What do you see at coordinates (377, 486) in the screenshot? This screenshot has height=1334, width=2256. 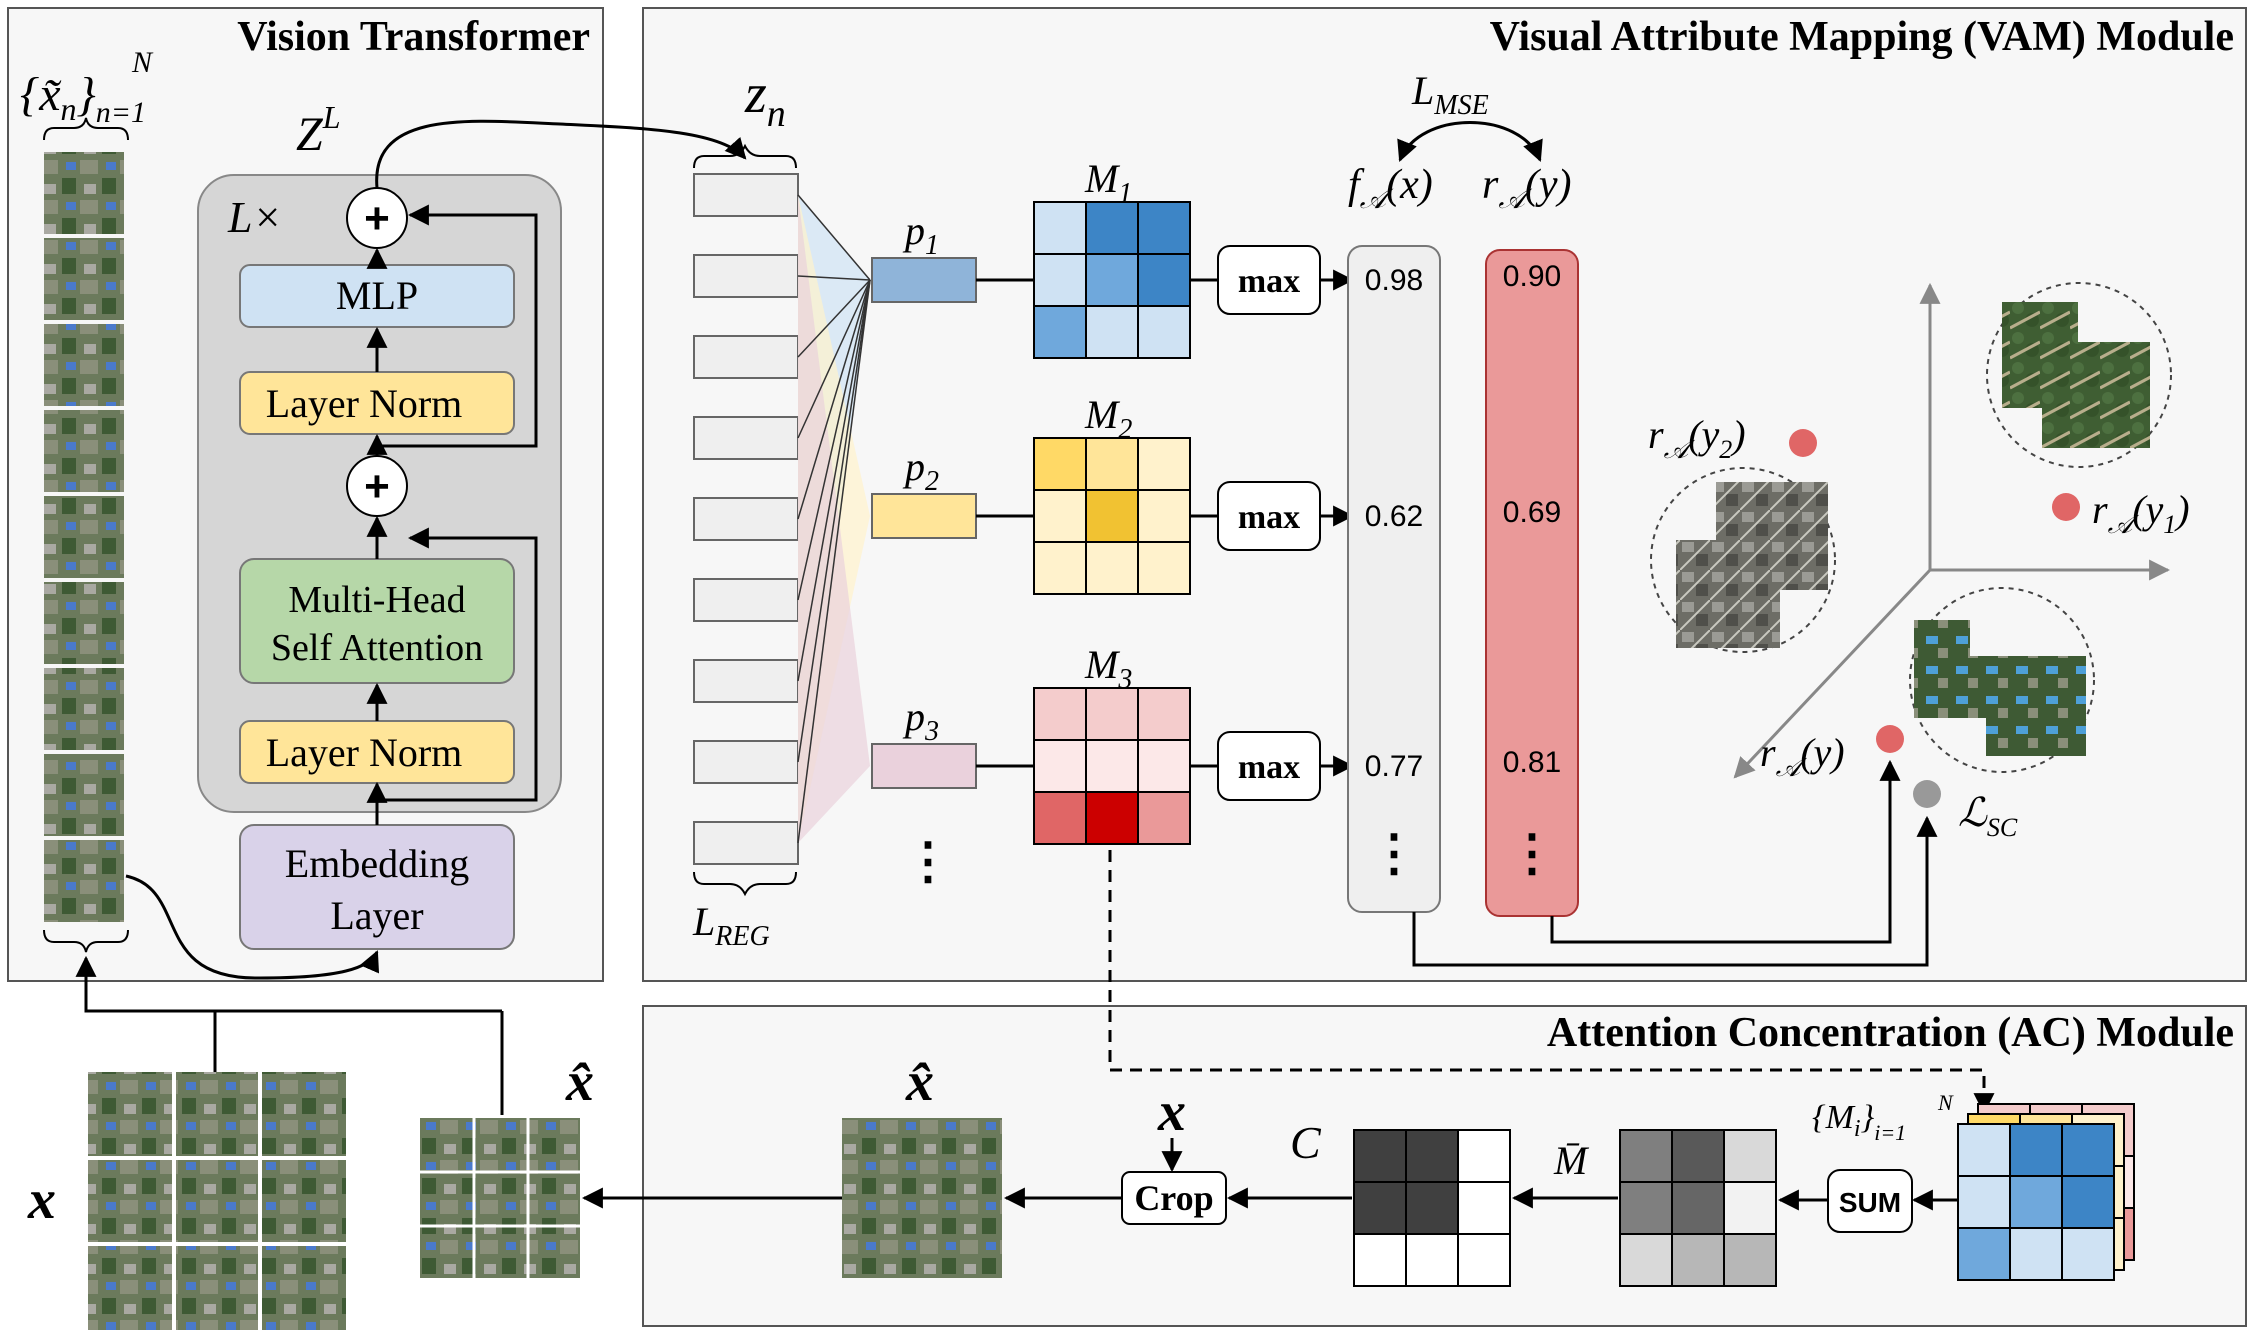 I see `plus-symbol-mid: +` at bounding box center [377, 486].